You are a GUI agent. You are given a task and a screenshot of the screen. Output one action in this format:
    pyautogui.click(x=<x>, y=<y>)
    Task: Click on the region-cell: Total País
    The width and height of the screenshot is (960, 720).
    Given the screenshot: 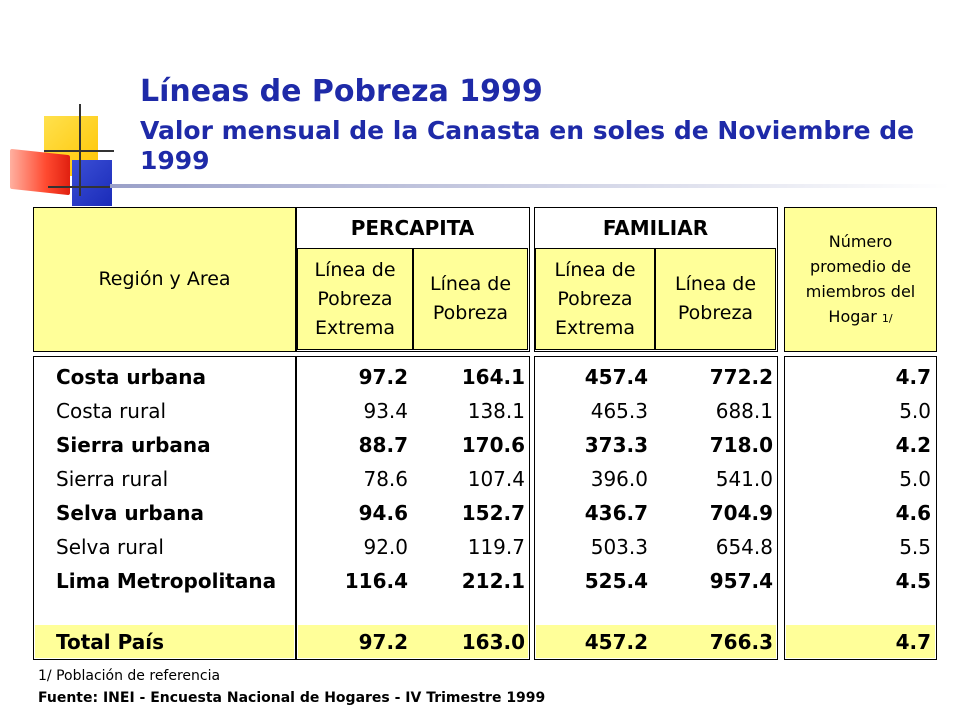 What is the action you would take?
    pyautogui.click(x=110, y=642)
    